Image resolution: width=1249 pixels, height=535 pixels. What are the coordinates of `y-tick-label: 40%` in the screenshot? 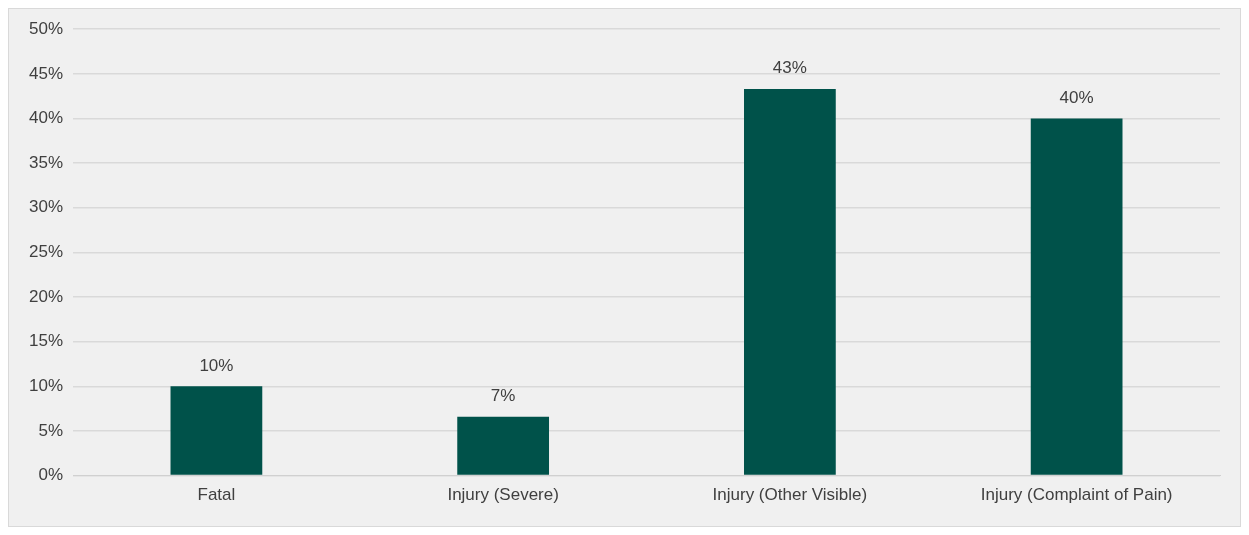 It's located at (46, 118).